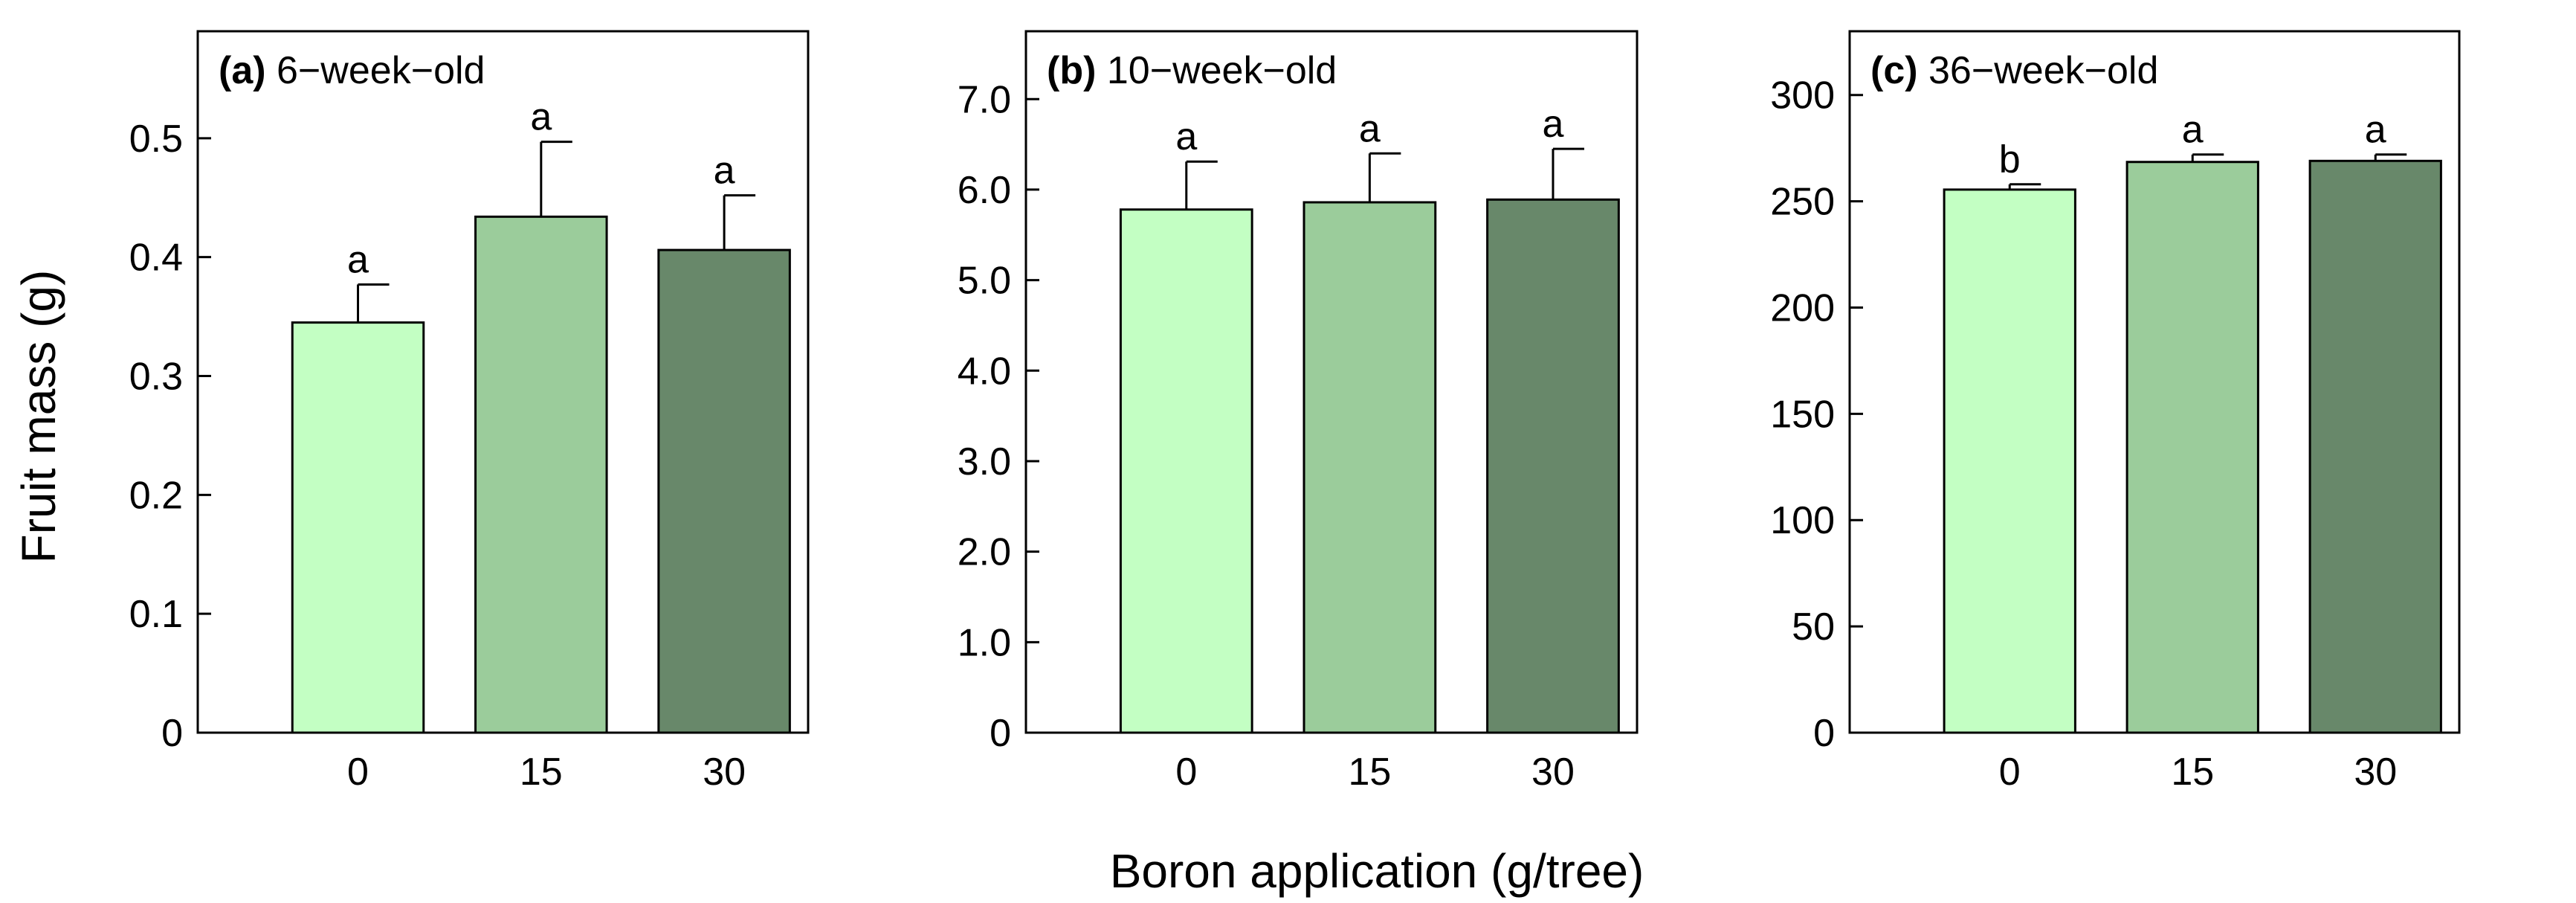 The height and width of the screenshot is (903, 2576). I want to click on y-tick-label: 2.0, so click(984, 553).